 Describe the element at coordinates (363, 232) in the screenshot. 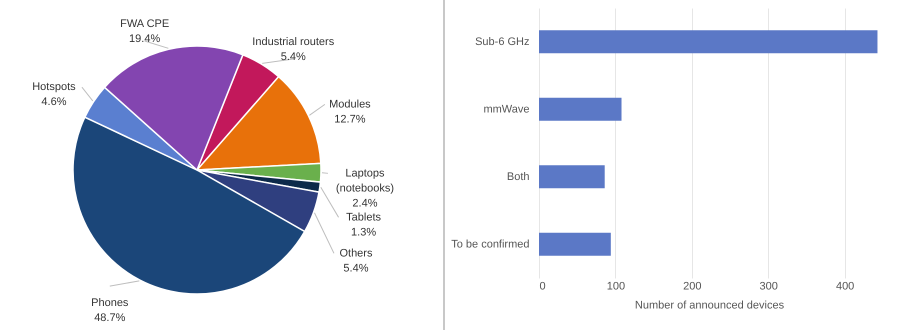

I see `data-label: 1.3%` at that location.